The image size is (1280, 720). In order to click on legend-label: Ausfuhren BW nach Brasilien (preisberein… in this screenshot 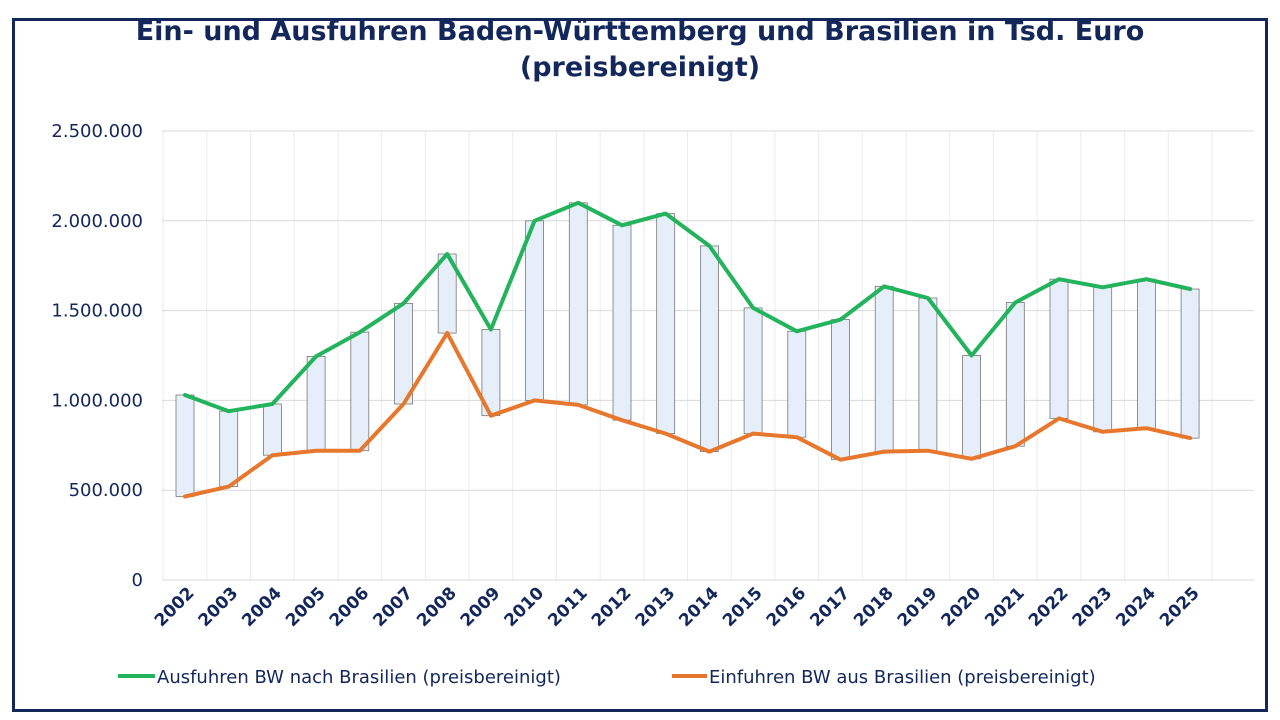, I will do `click(359, 677)`.